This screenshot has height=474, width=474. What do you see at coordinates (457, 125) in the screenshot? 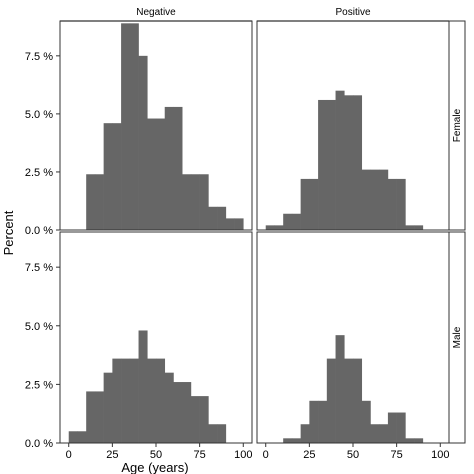
I see `row-strip-label: Female` at bounding box center [457, 125].